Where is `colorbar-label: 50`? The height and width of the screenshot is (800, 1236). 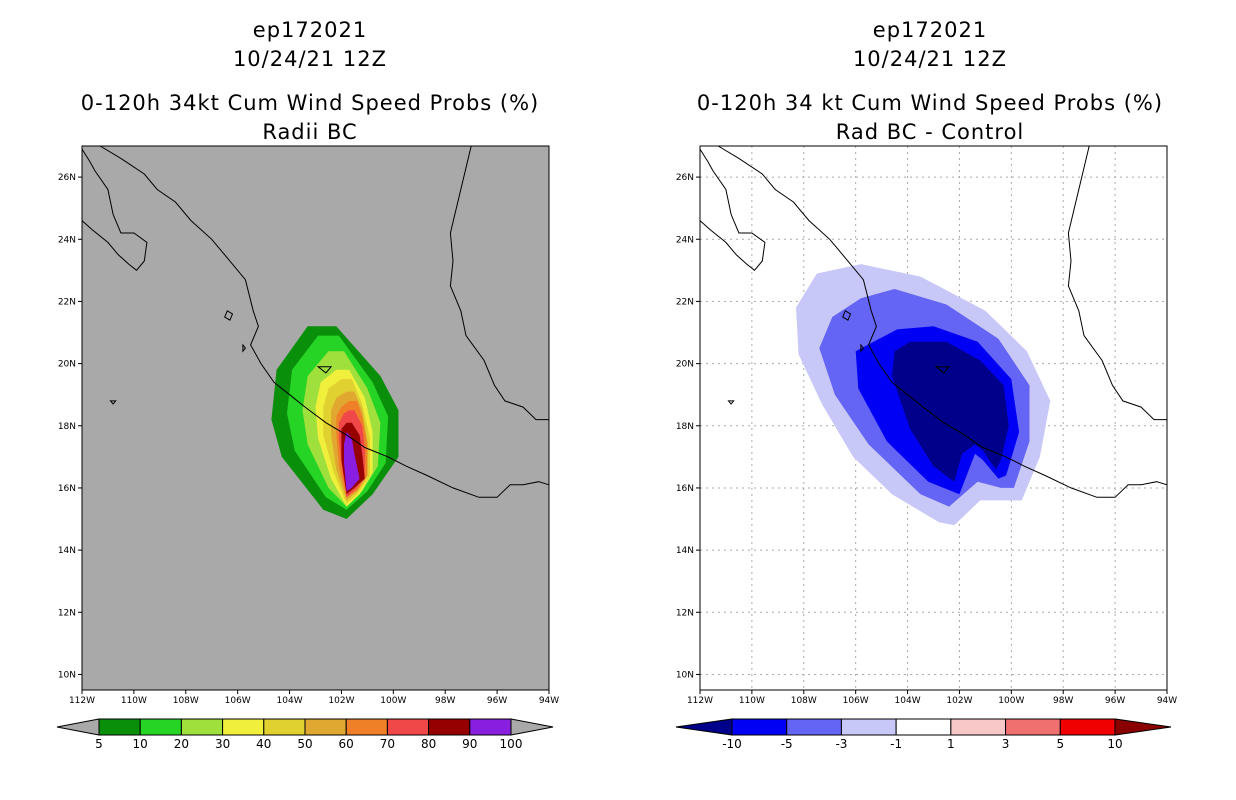
colorbar-label: 50 is located at coordinates (304, 744).